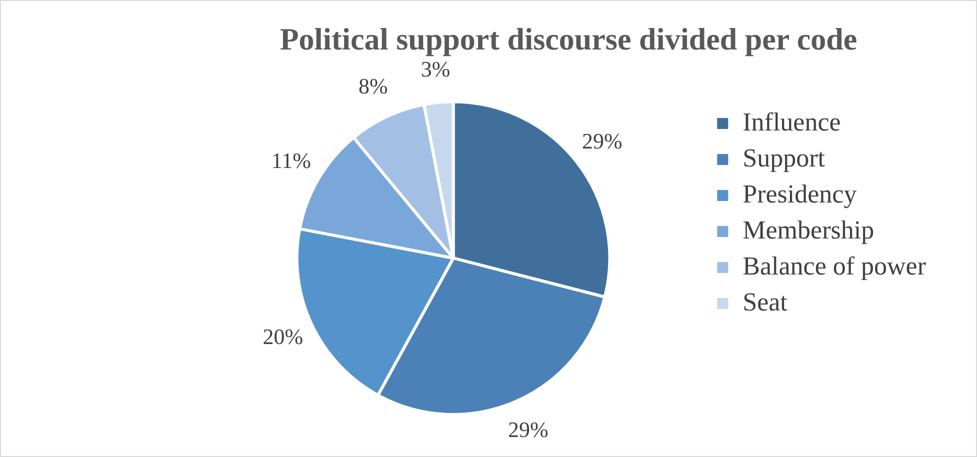 The height and width of the screenshot is (457, 977). What do you see at coordinates (435, 69) in the screenshot?
I see `data-label: 3%` at bounding box center [435, 69].